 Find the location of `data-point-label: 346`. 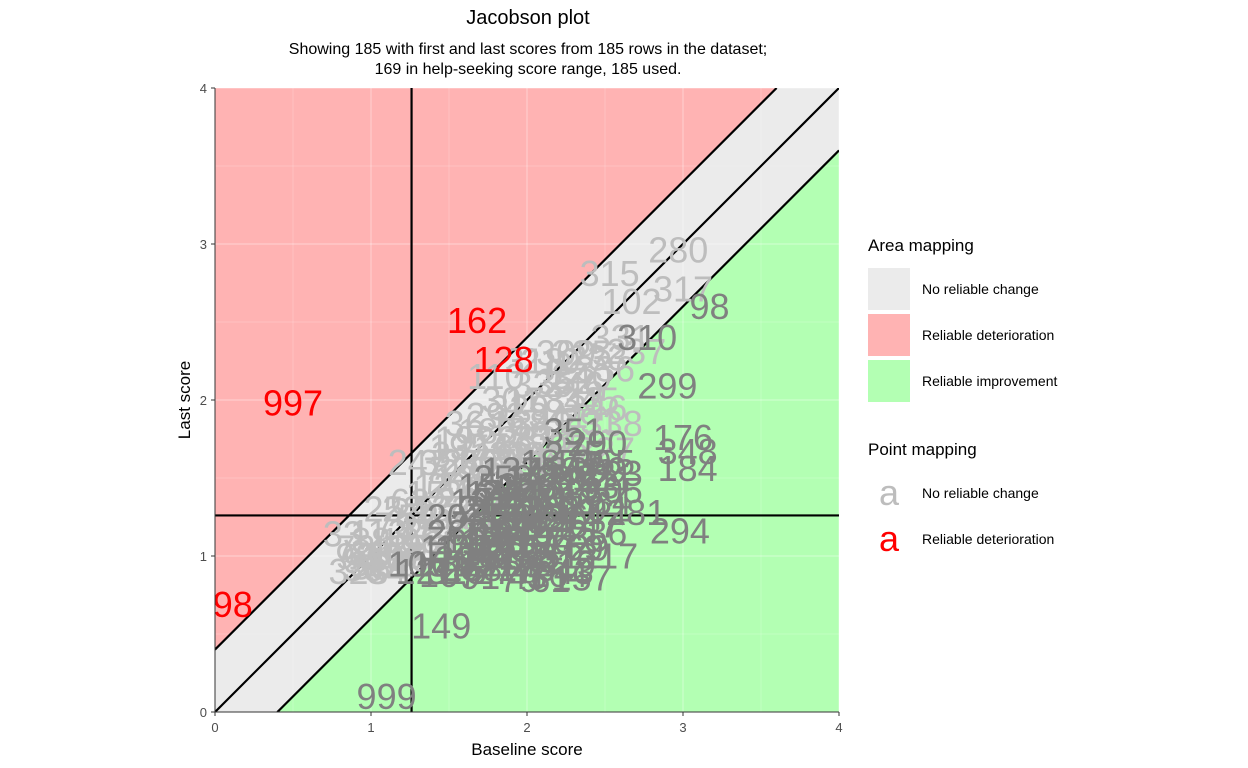

data-point-label: 346 is located at coordinates (597, 407).